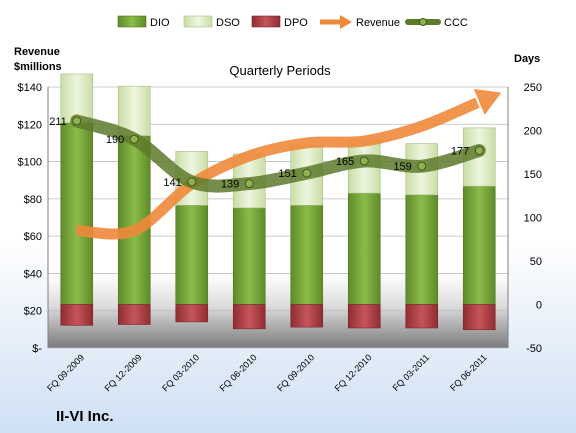  What do you see at coordinates (423, 22) in the screenshot?
I see `legend-dot` at bounding box center [423, 22].